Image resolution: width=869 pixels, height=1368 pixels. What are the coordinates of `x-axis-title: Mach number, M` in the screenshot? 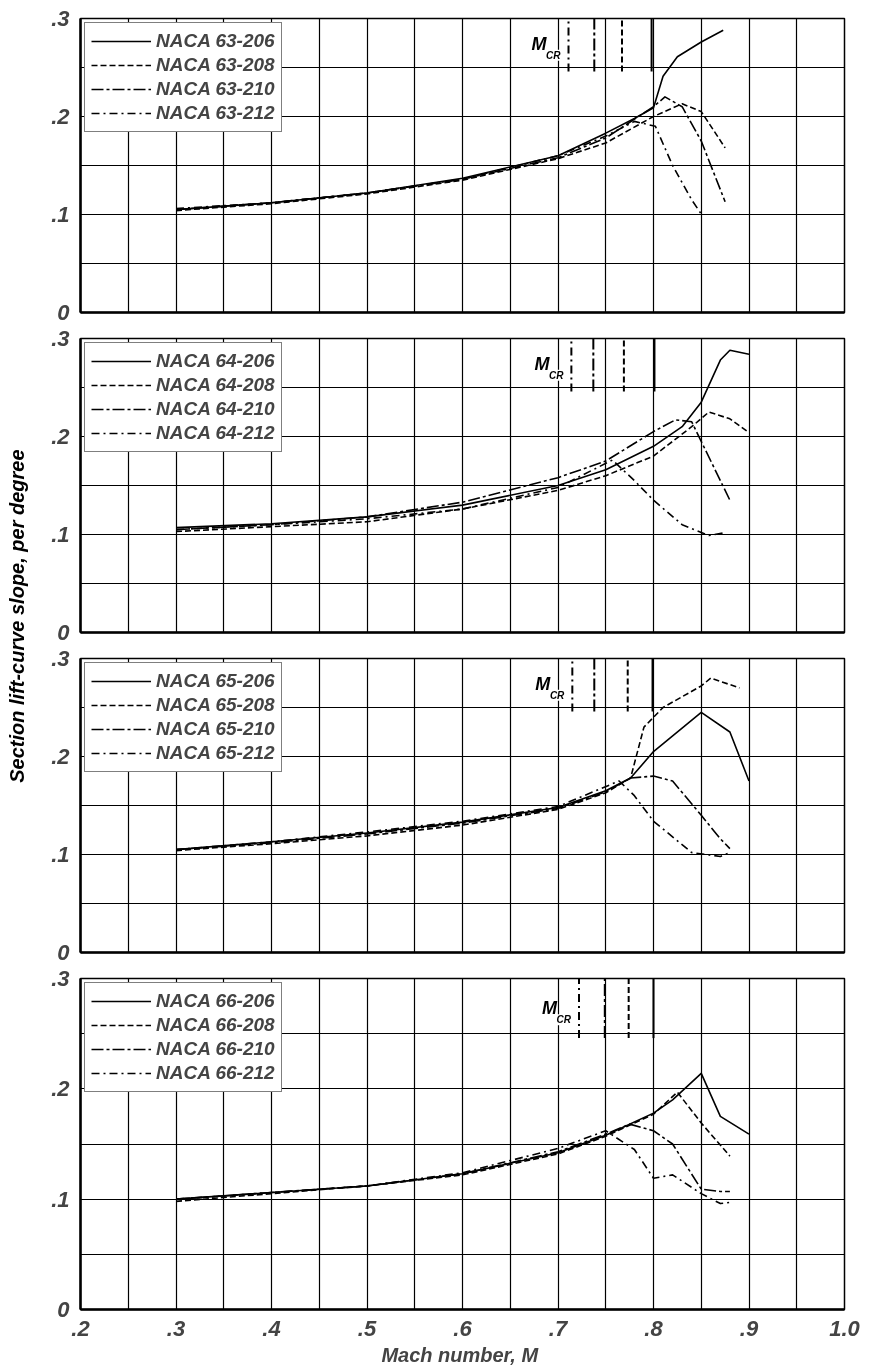 It's located at (460, 1354).